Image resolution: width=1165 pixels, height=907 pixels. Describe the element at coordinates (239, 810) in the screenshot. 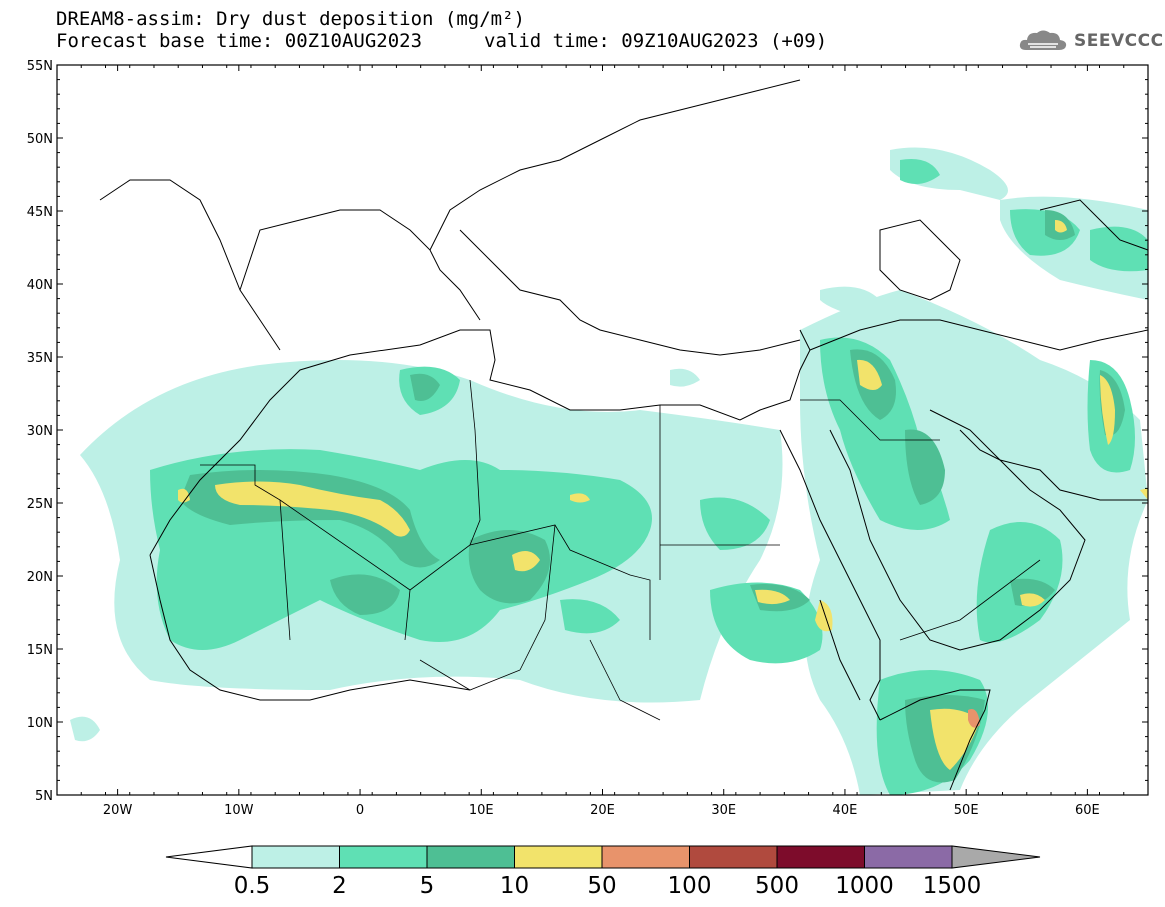

I see `lon-label: 10W` at that location.